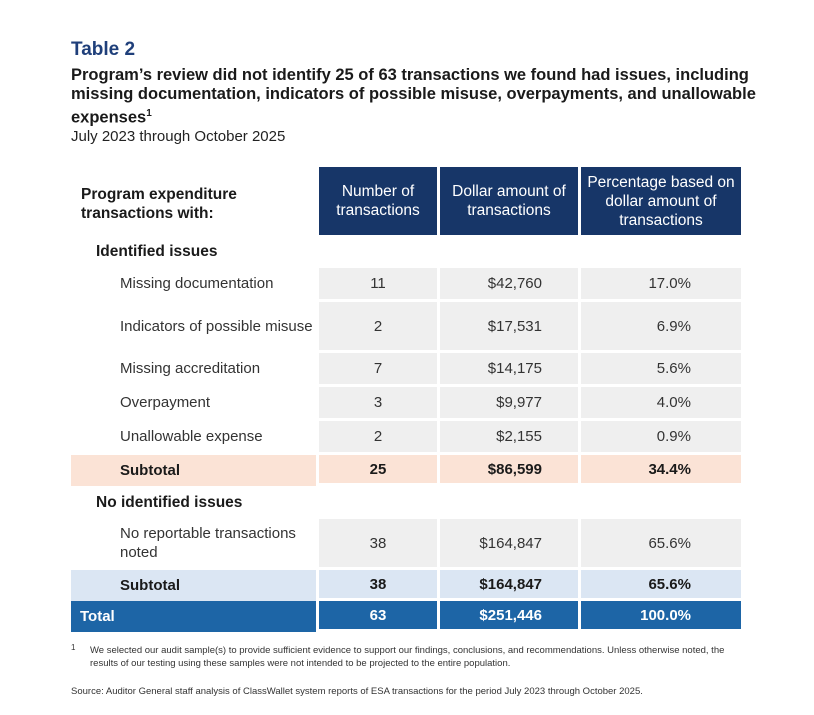 Image resolution: width=814 pixels, height=715 pixels. What do you see at coordinates (659, 585) in the screenshot?
I see `subtotal-percent: 65.6%` at bounding box center [659, 585].